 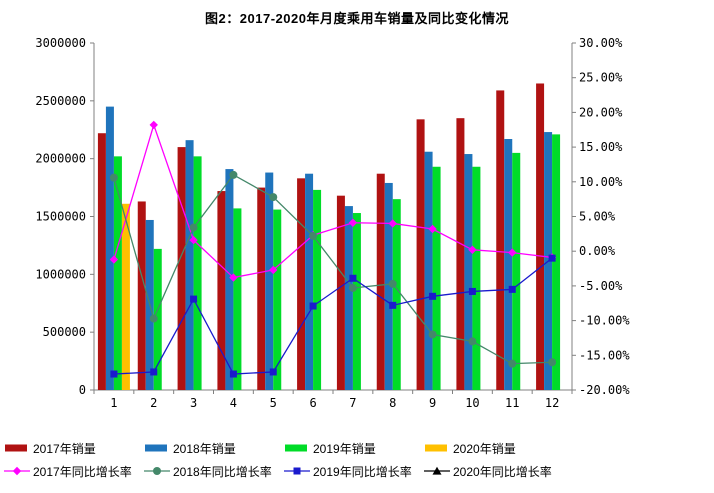 I want to click on marker-2018年同比增长率-p12, so click(x=552, y=362).